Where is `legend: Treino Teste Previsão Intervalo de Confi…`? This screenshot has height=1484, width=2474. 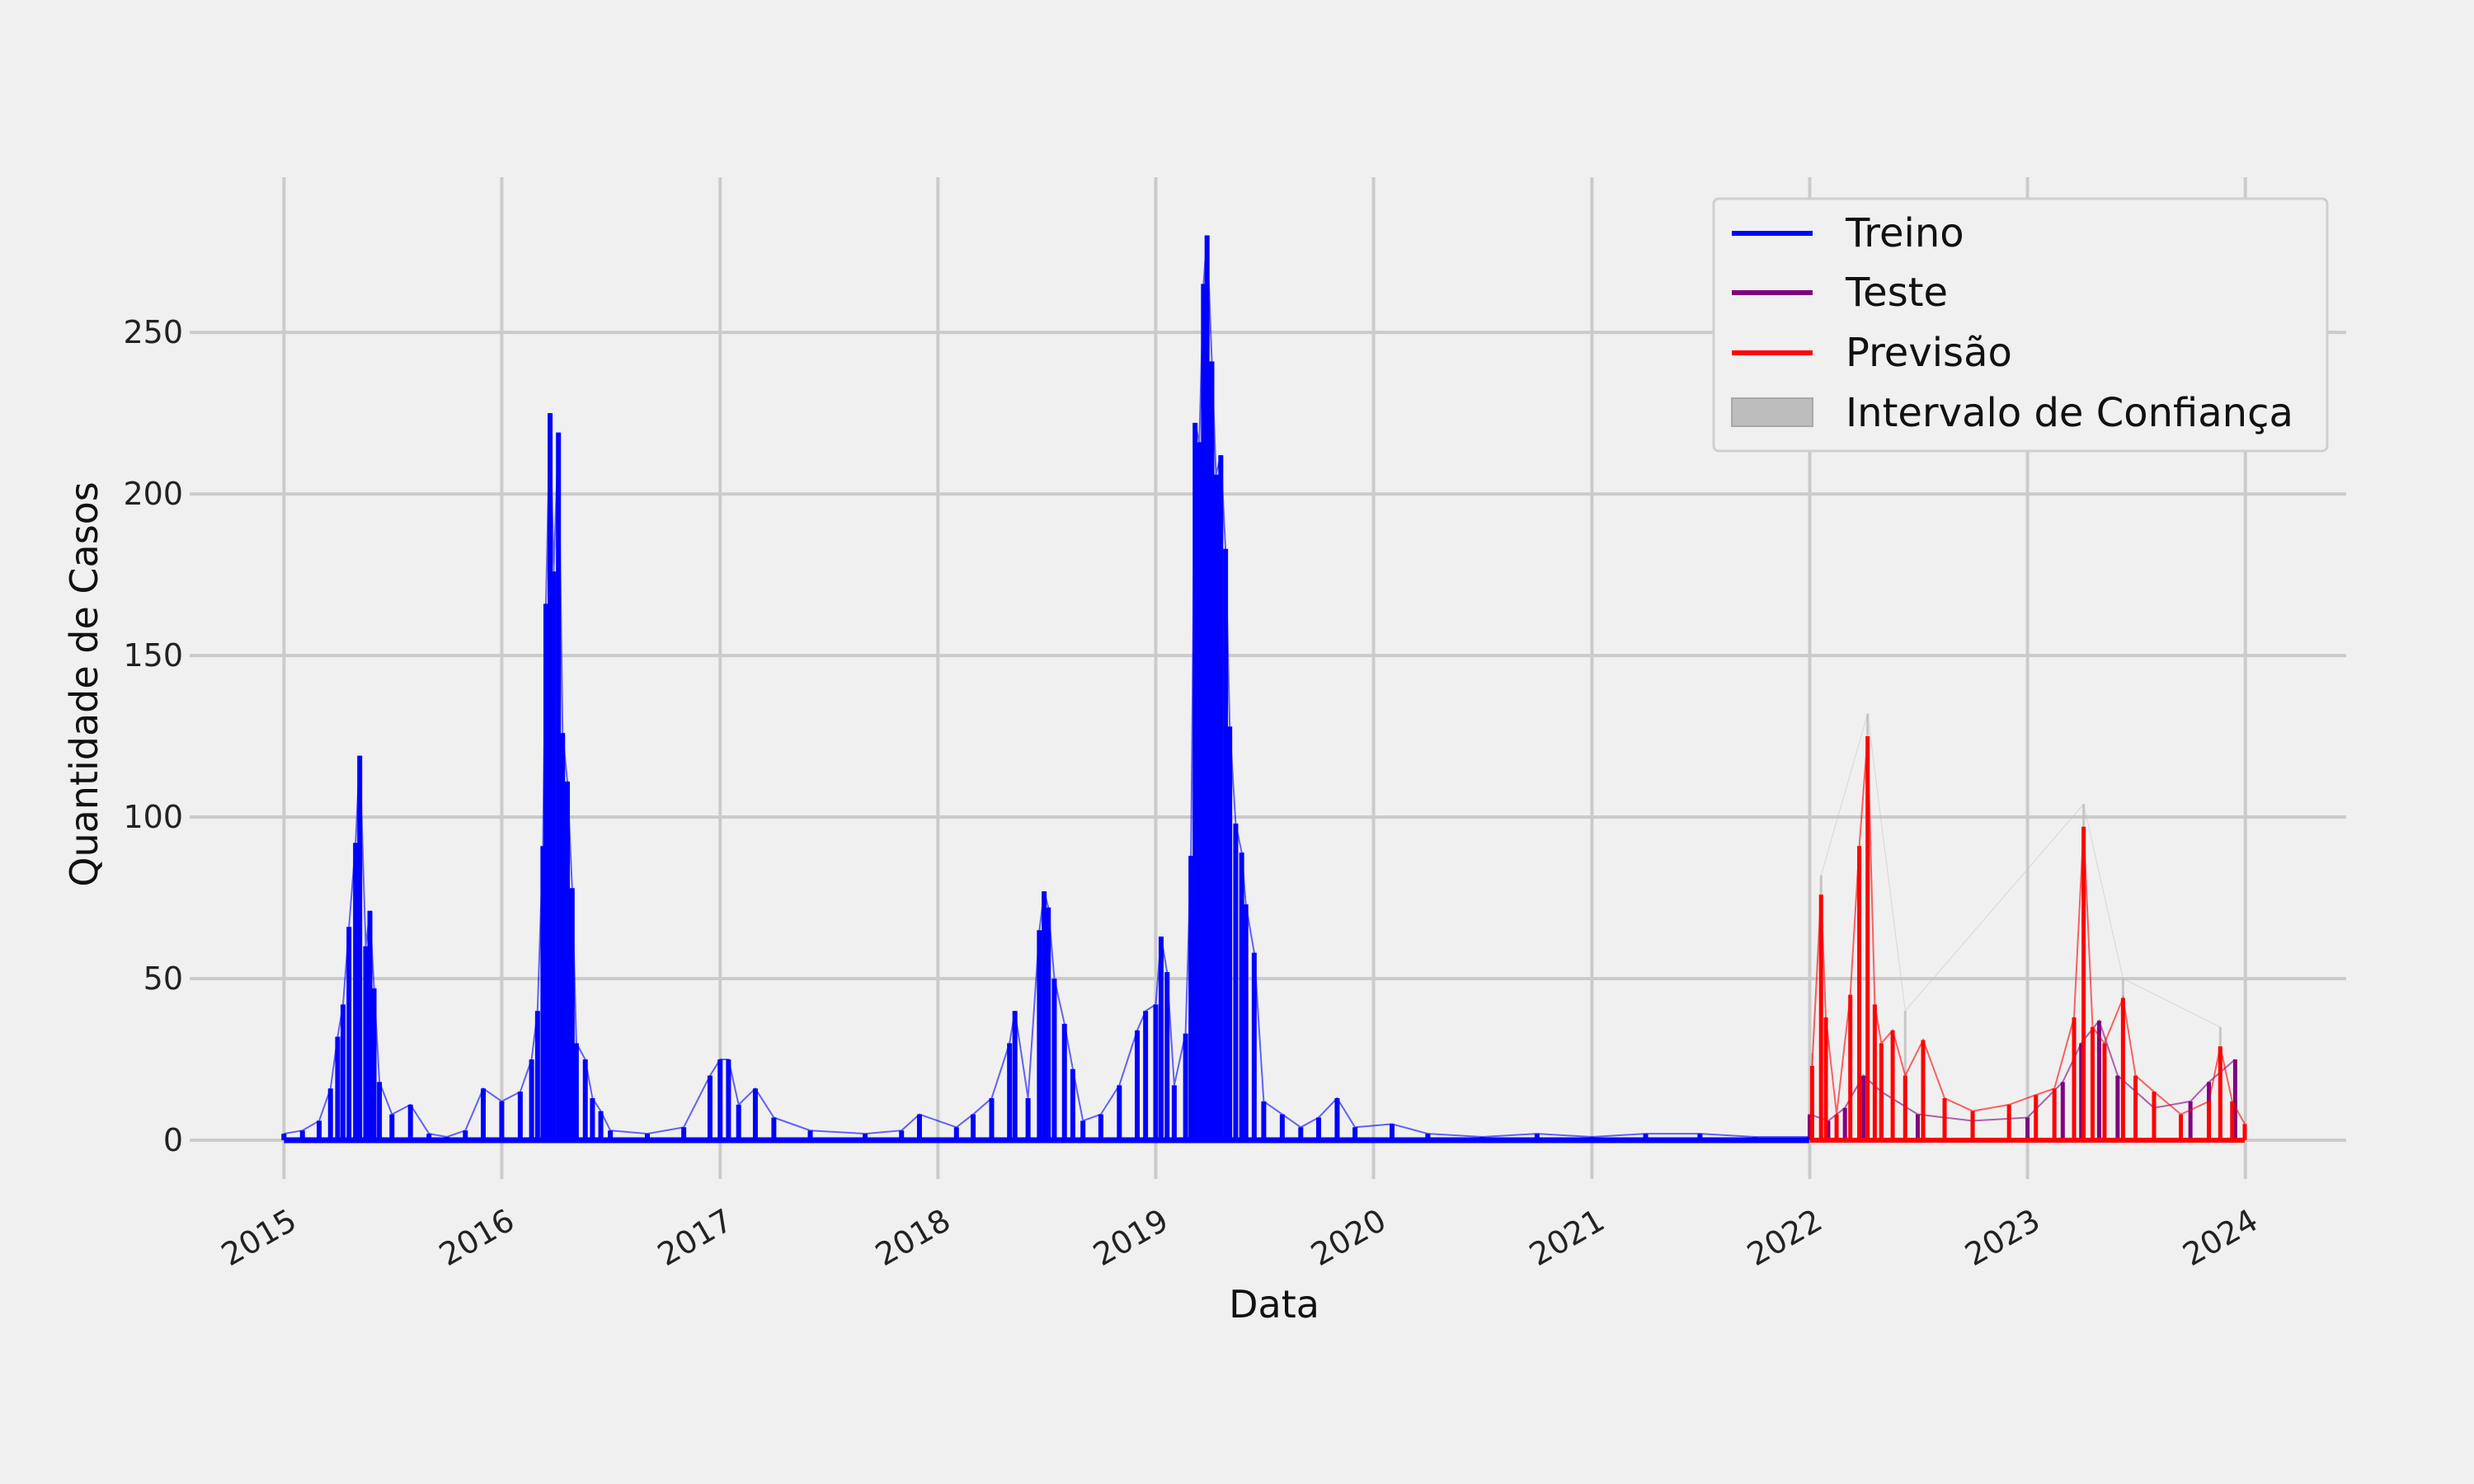 legend: Treino Teste Previsão Intervalo de Confi… is located at coordinates (2020, 325).